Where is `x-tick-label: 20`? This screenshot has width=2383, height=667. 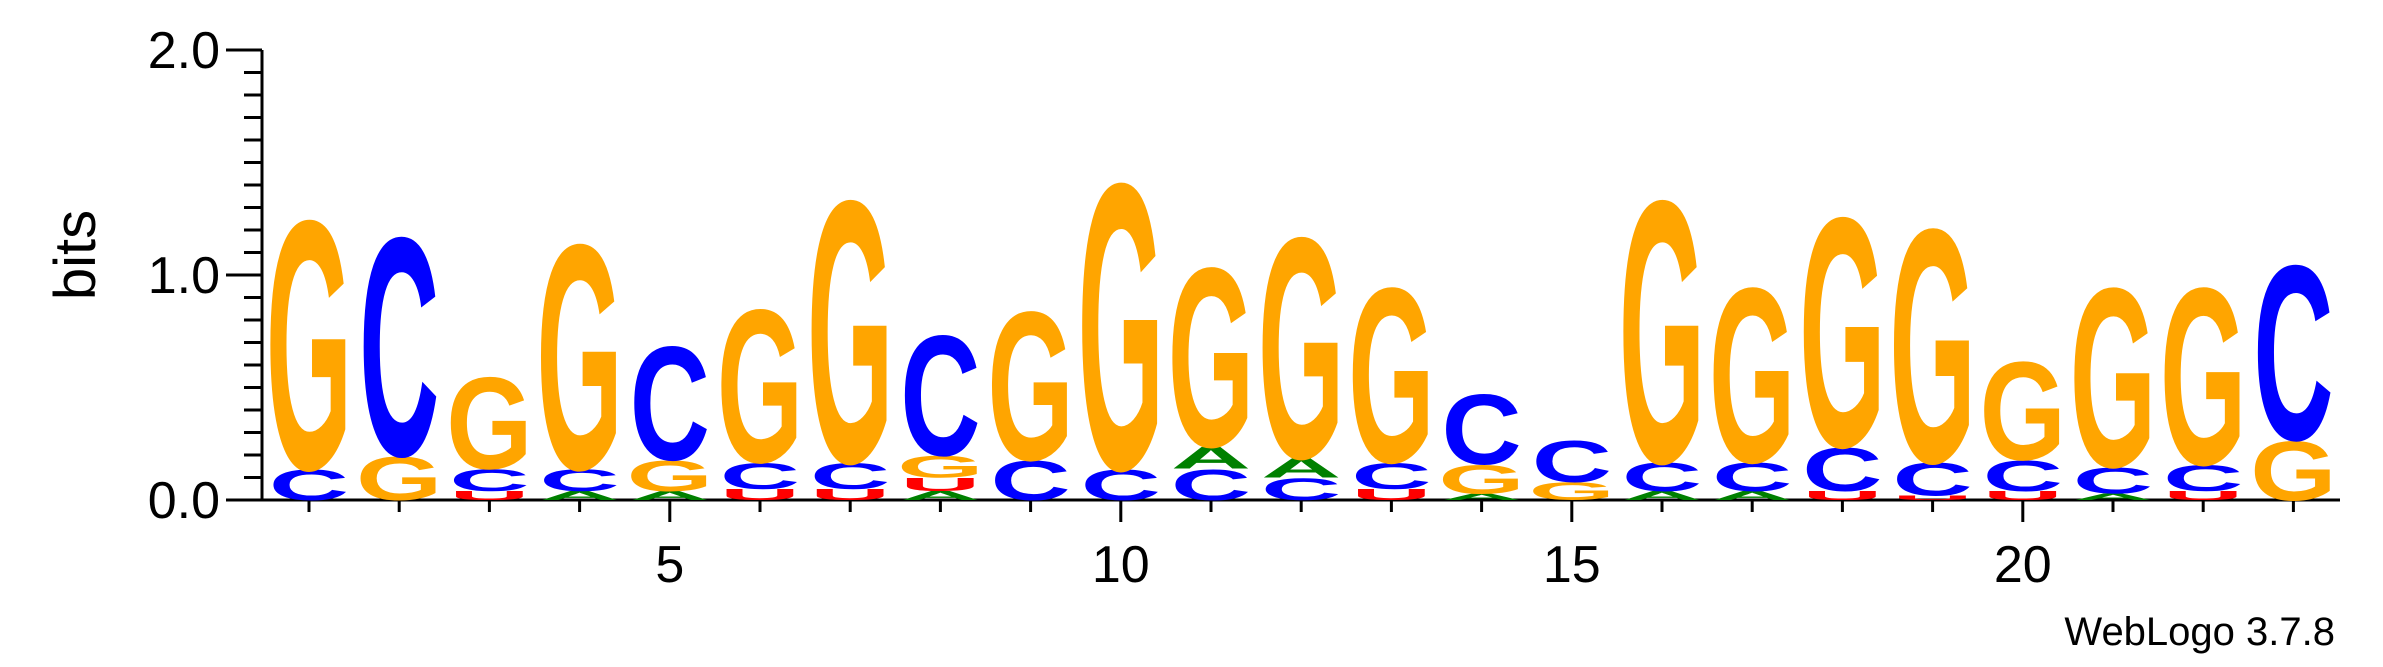 x-tick-label: 20 is located at coordinates (2023, 565).